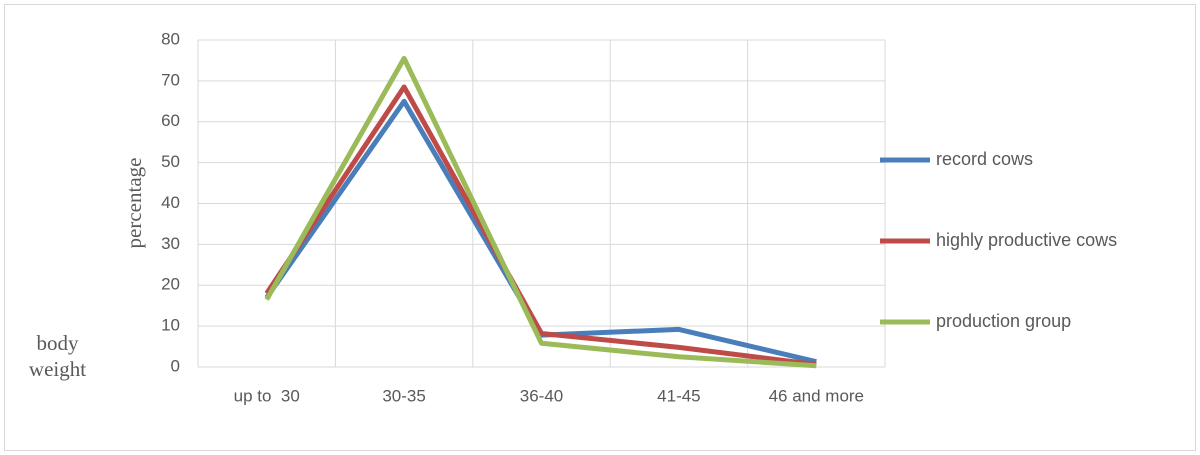 Image resolution: width=1200 pixels, height=455 pixels. Describe the element at coordinates (403, 395) in the screenshot. I see `x-tick-label: 30-35` at that location.